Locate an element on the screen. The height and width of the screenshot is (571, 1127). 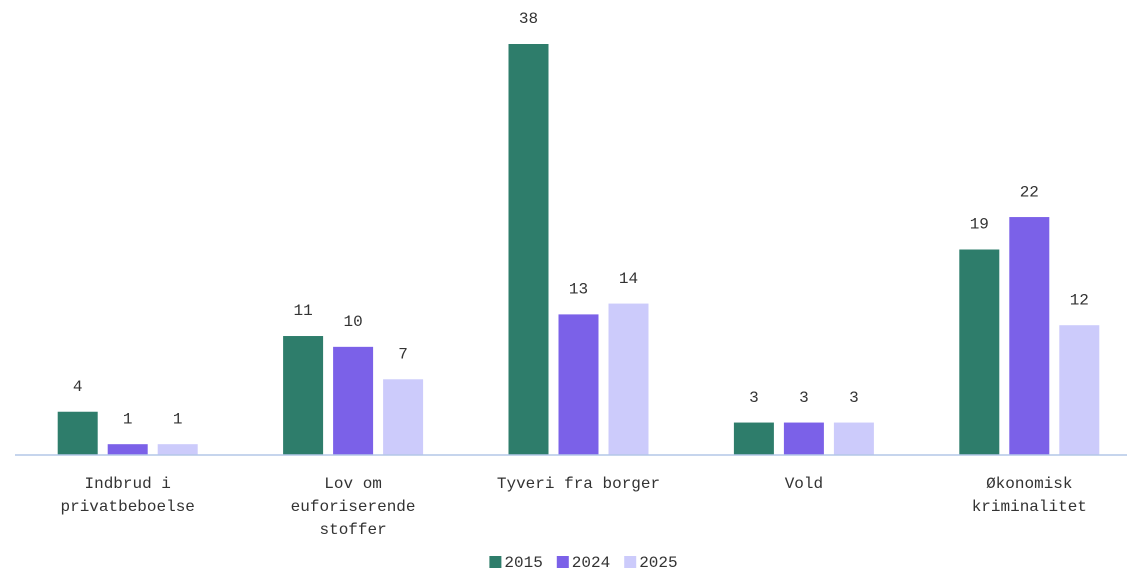
value-label: 14 is located at coordinates (628, 279).